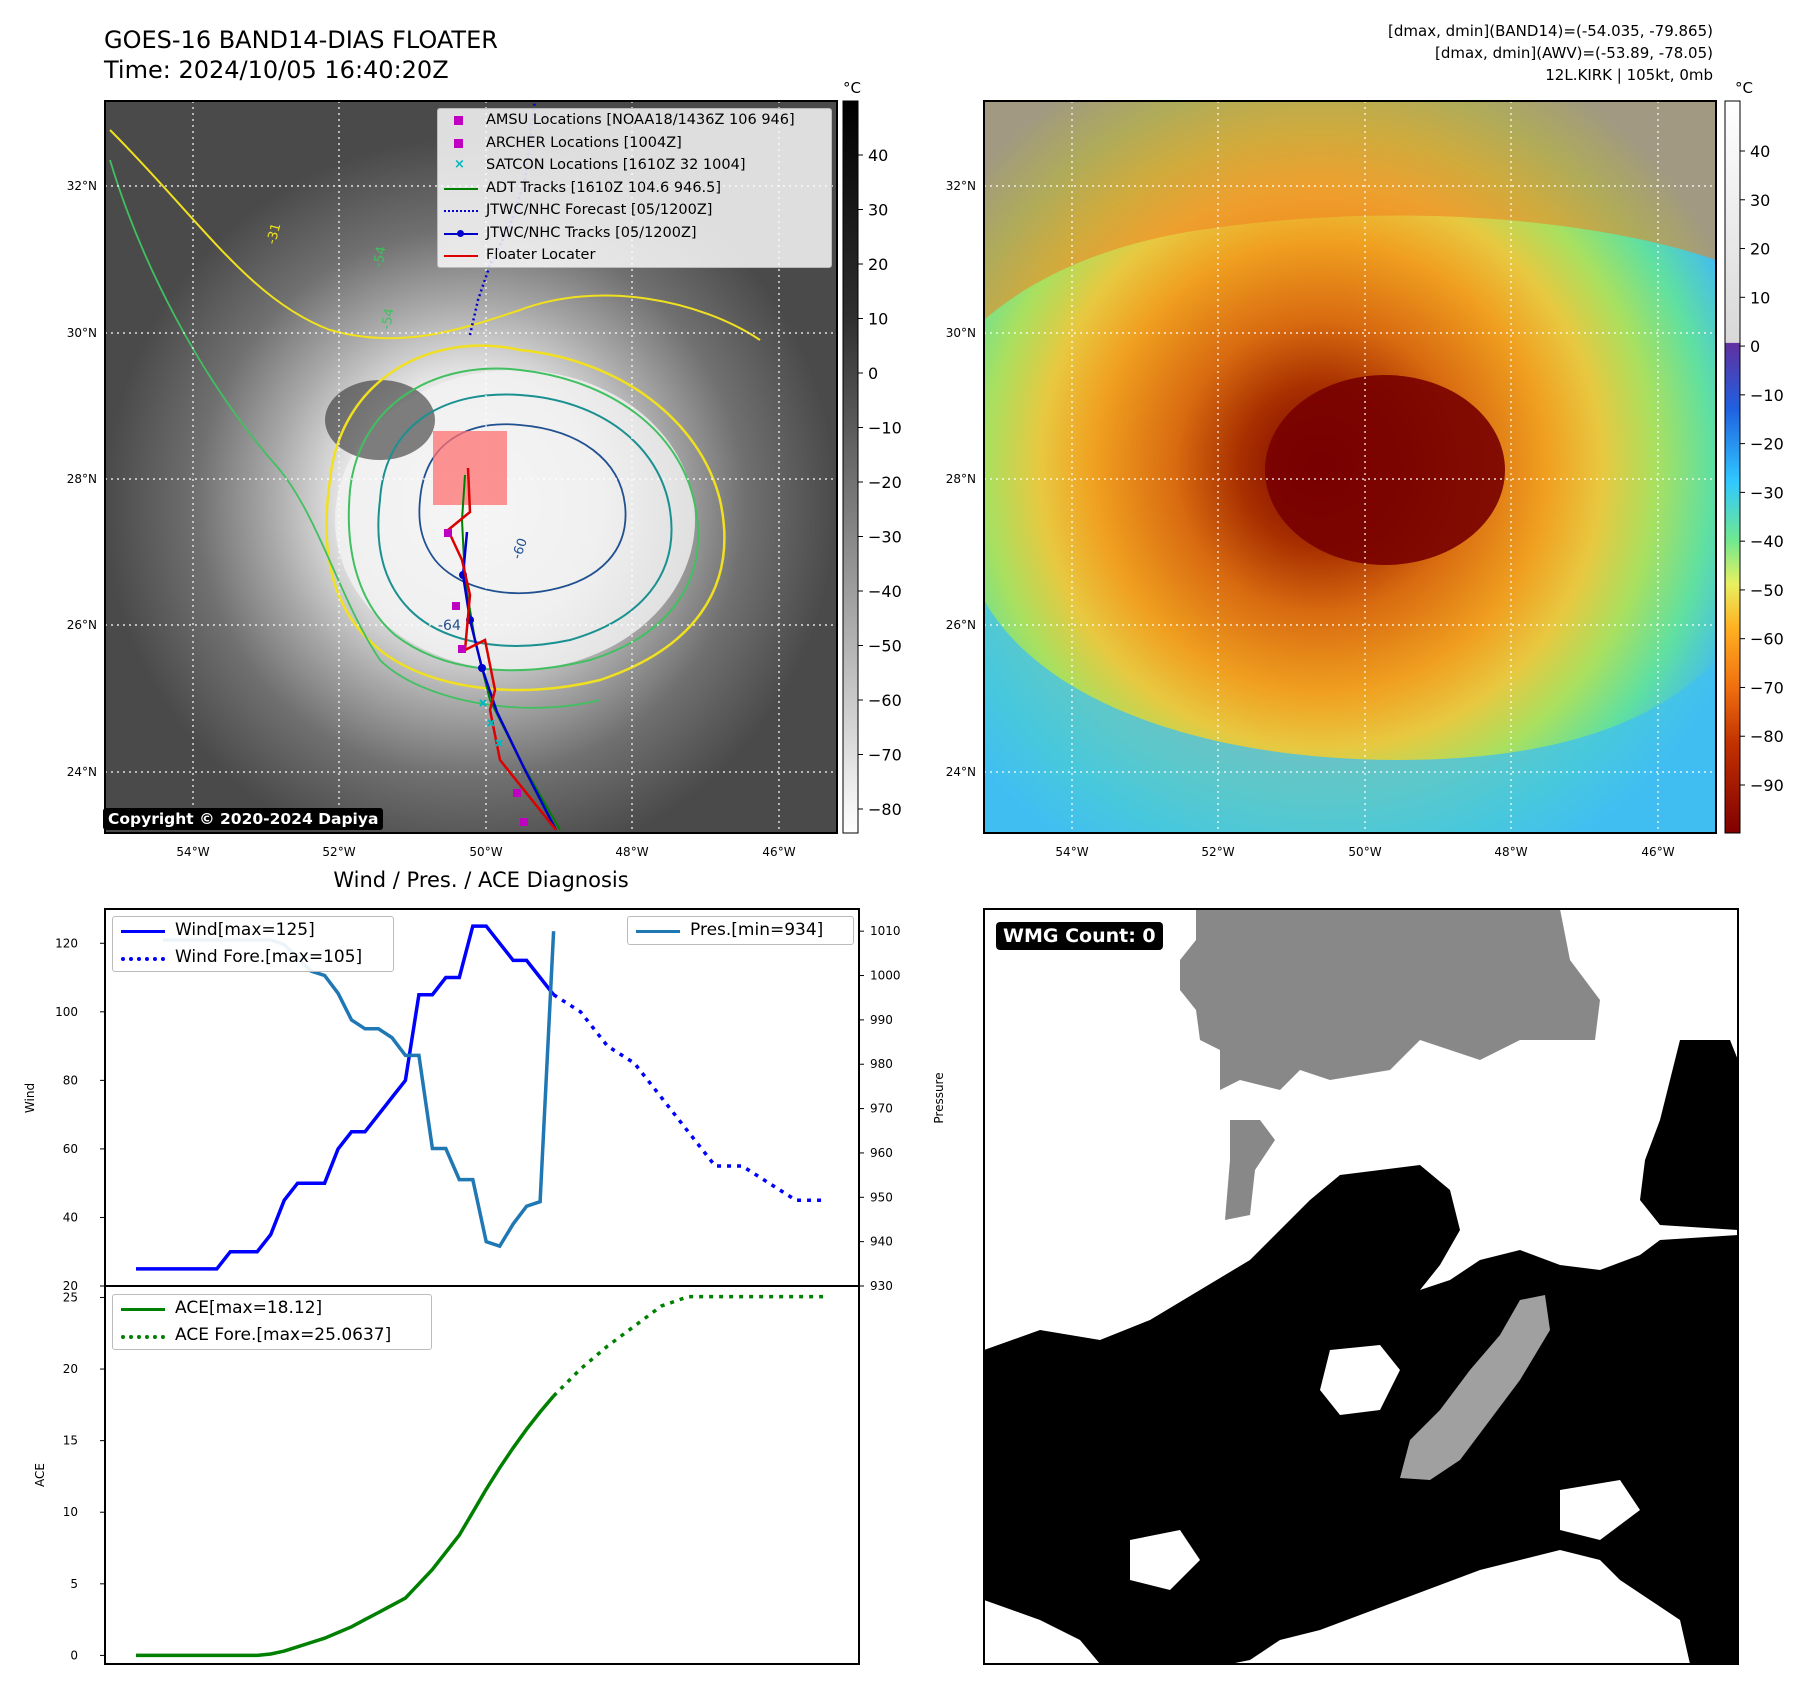 This screenshot has height=1690, width=1797. Describe the element at coordinates (634, 255) in the screenshot. I see `legend-floater: Floater Locater` at that location.